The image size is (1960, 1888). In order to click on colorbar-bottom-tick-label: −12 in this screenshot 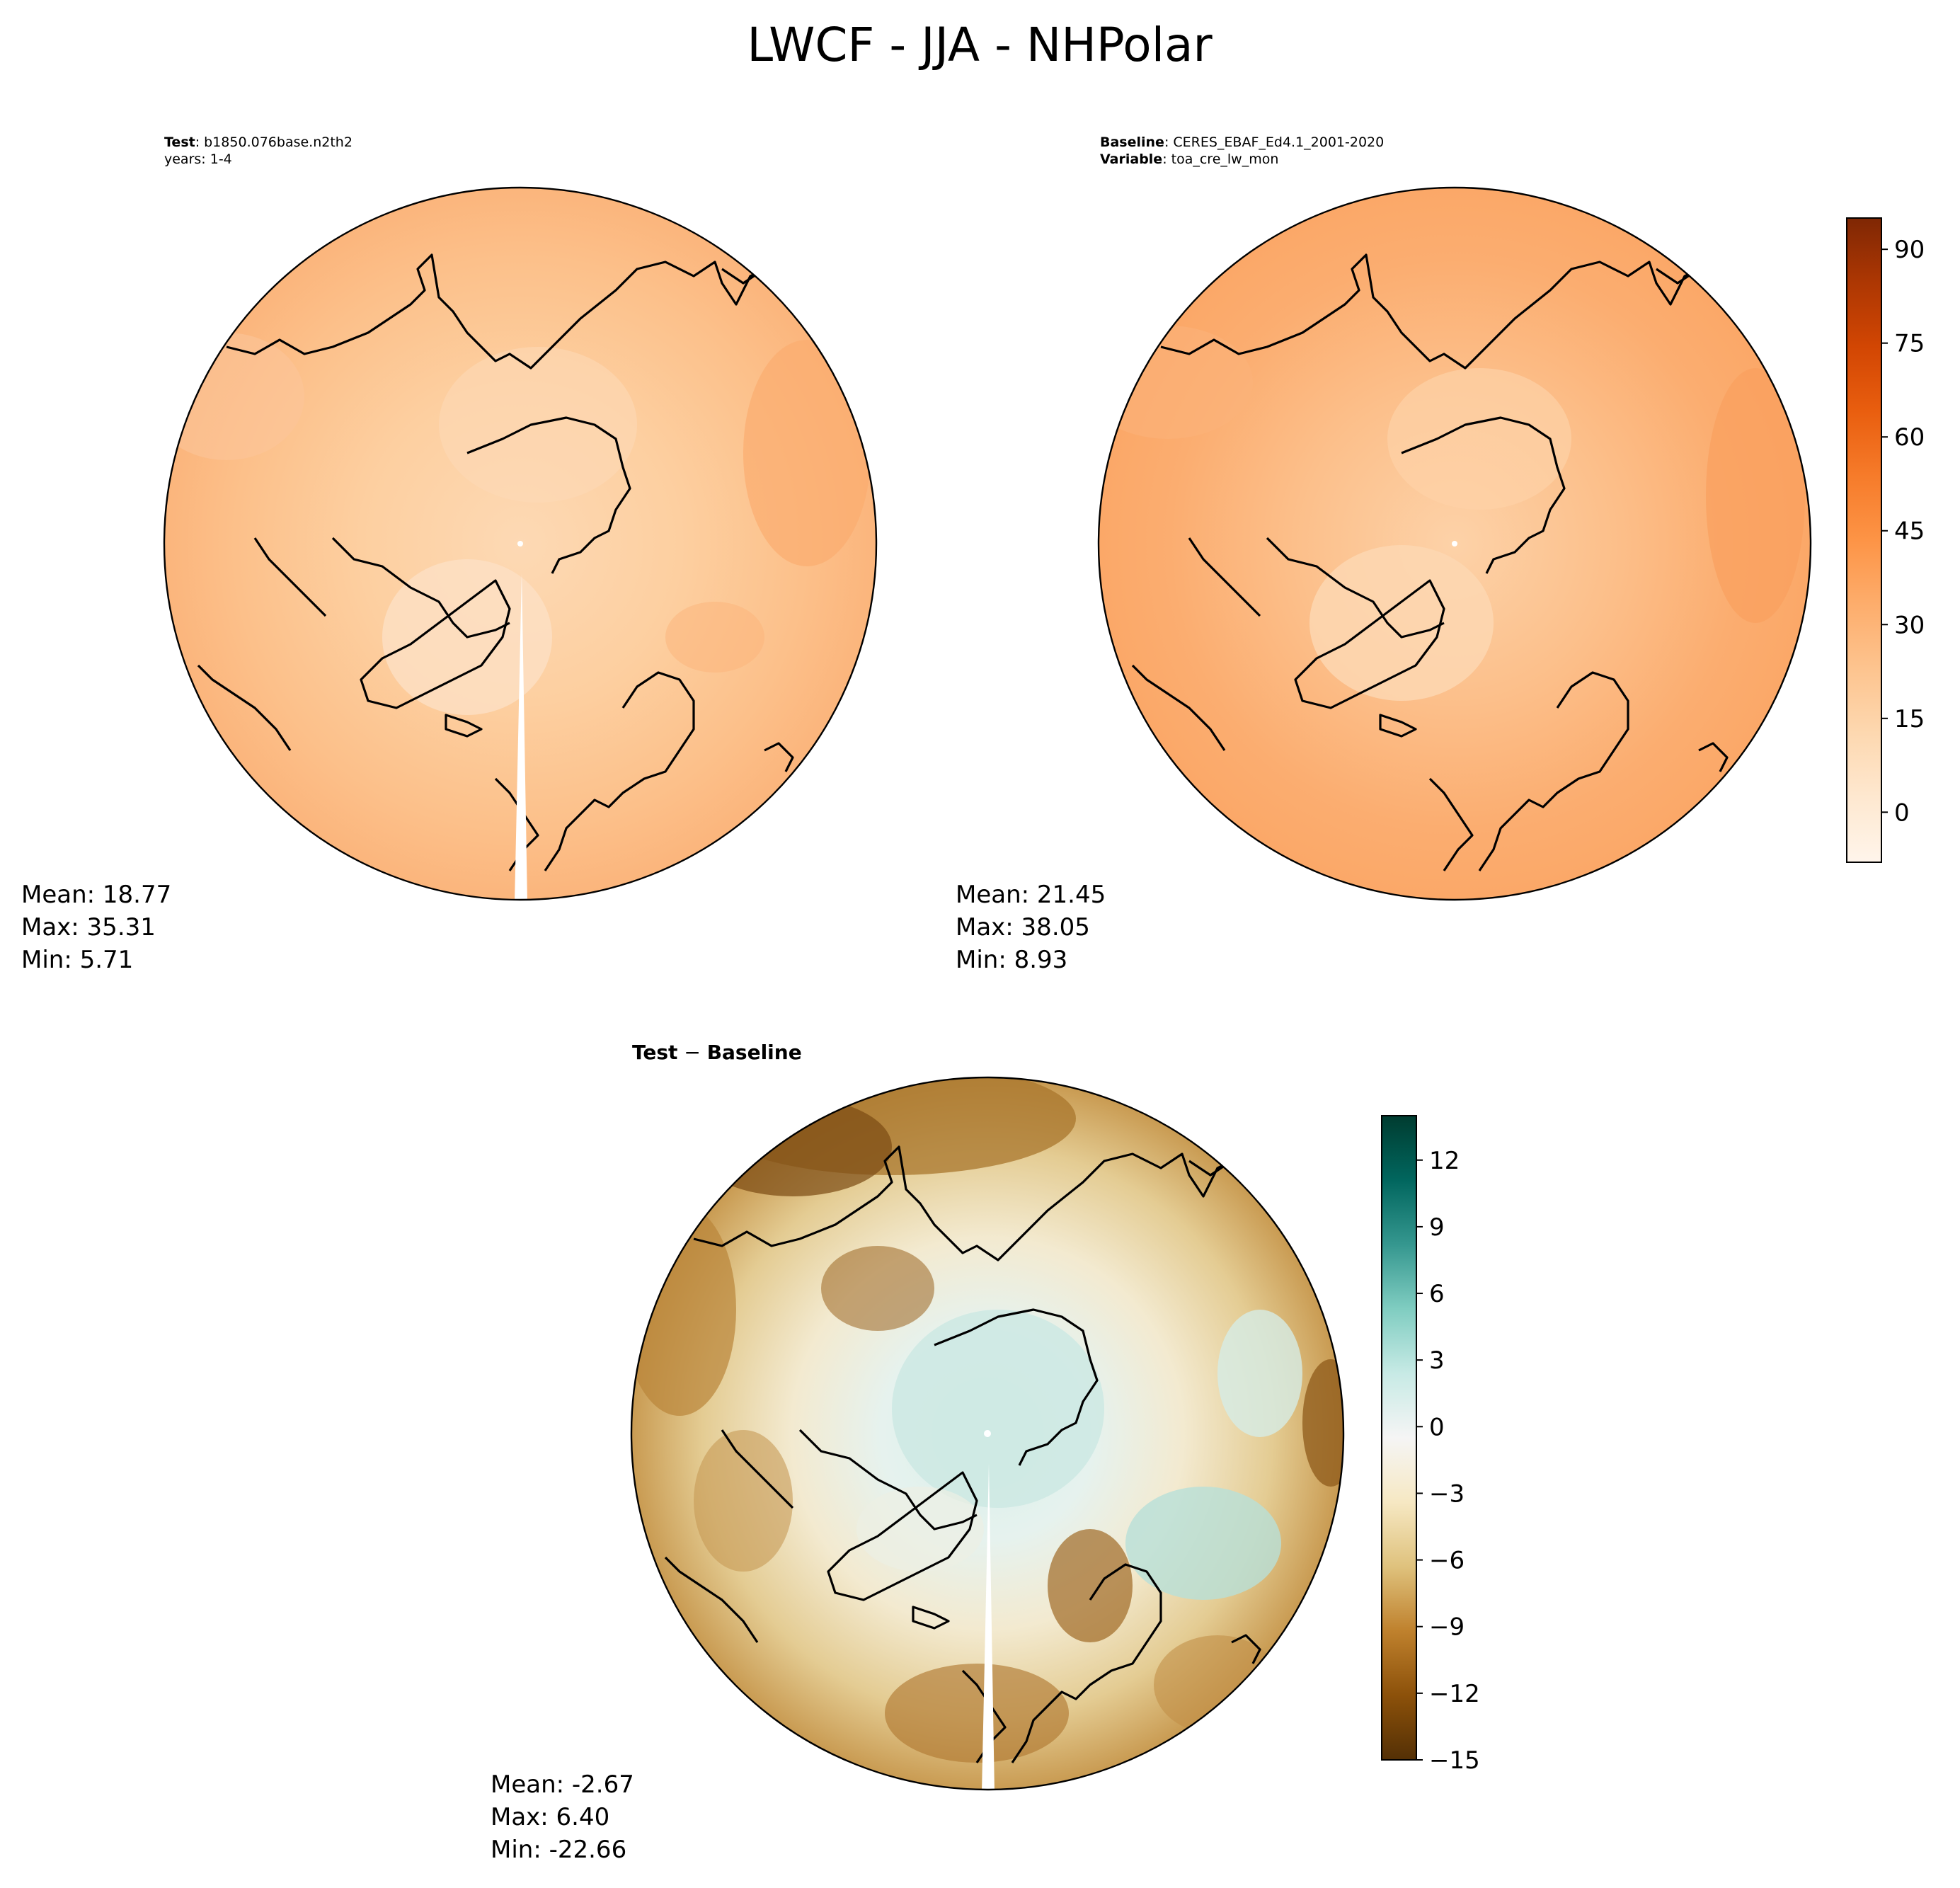, I will do `click(1454, 1694)`.